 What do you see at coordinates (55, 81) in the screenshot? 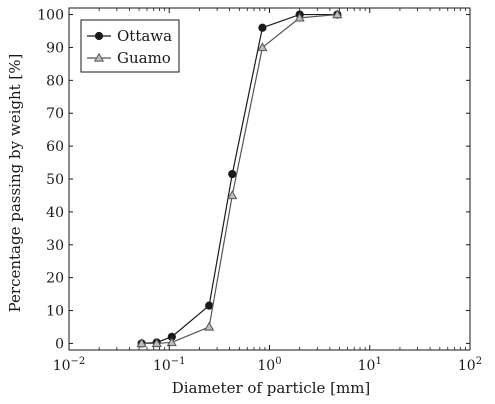
I see `y-tick-label: 80` at bounding box center [55, 81].